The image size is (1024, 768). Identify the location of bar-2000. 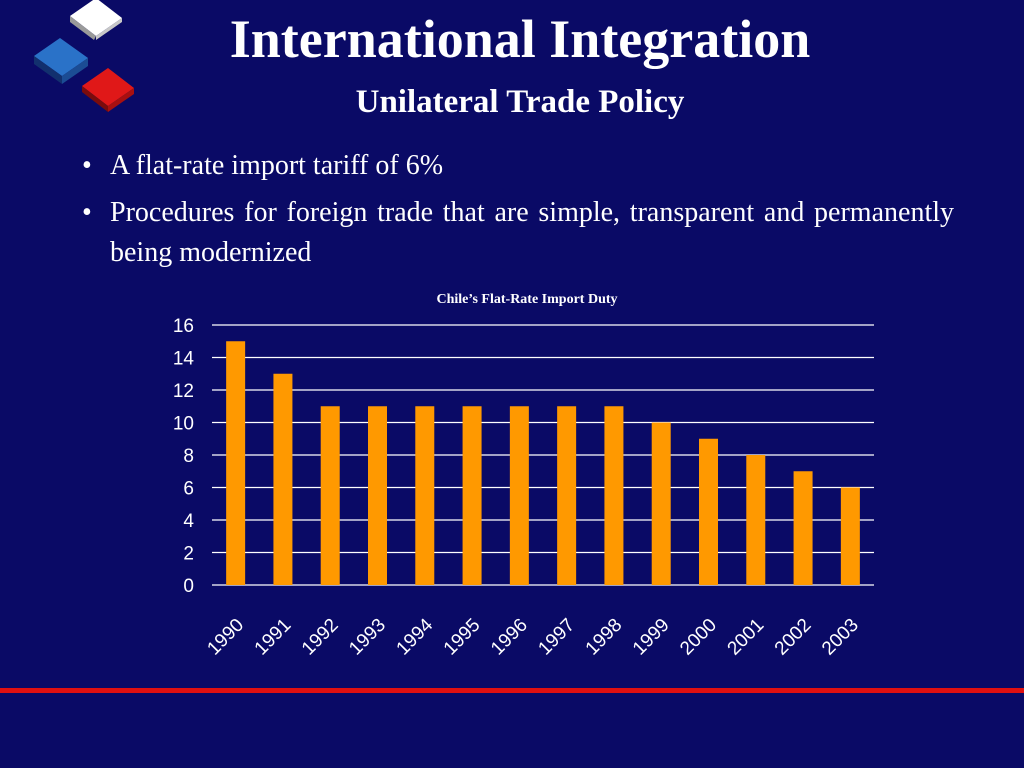
(708, 511).